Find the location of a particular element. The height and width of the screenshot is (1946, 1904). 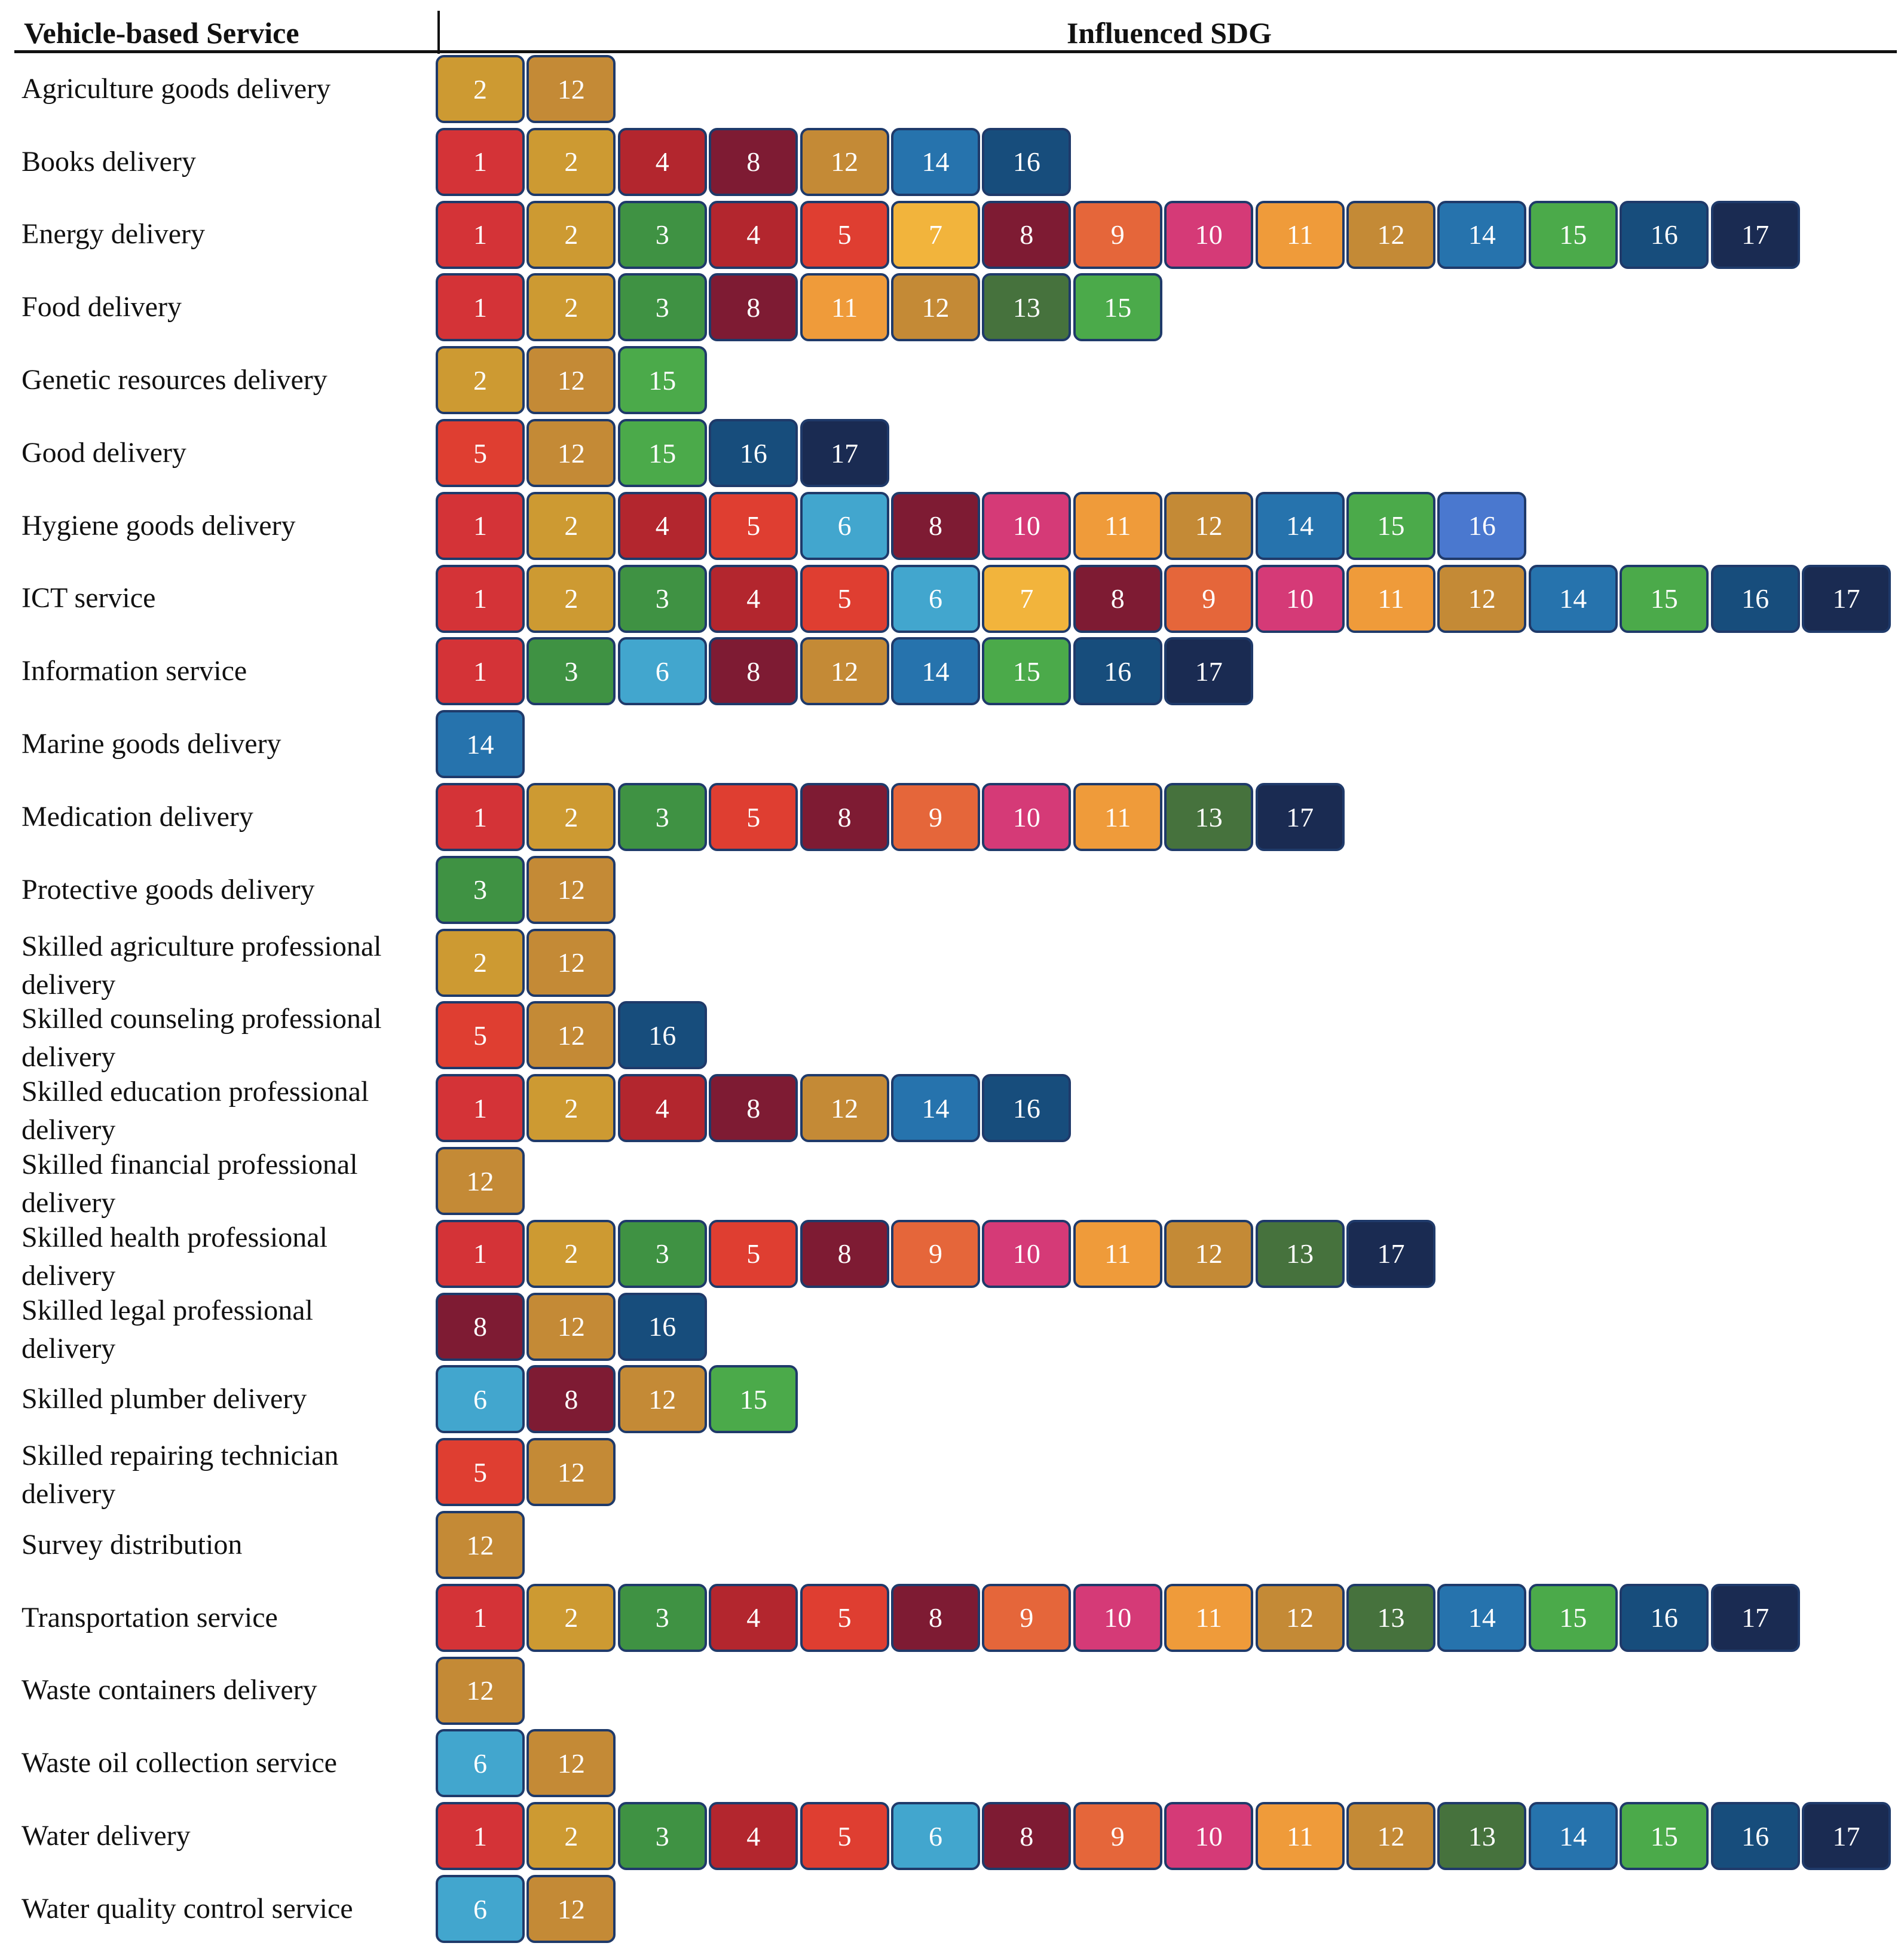

service-name: Skilled financial professional delivery is located at coordinates (190, 1184).